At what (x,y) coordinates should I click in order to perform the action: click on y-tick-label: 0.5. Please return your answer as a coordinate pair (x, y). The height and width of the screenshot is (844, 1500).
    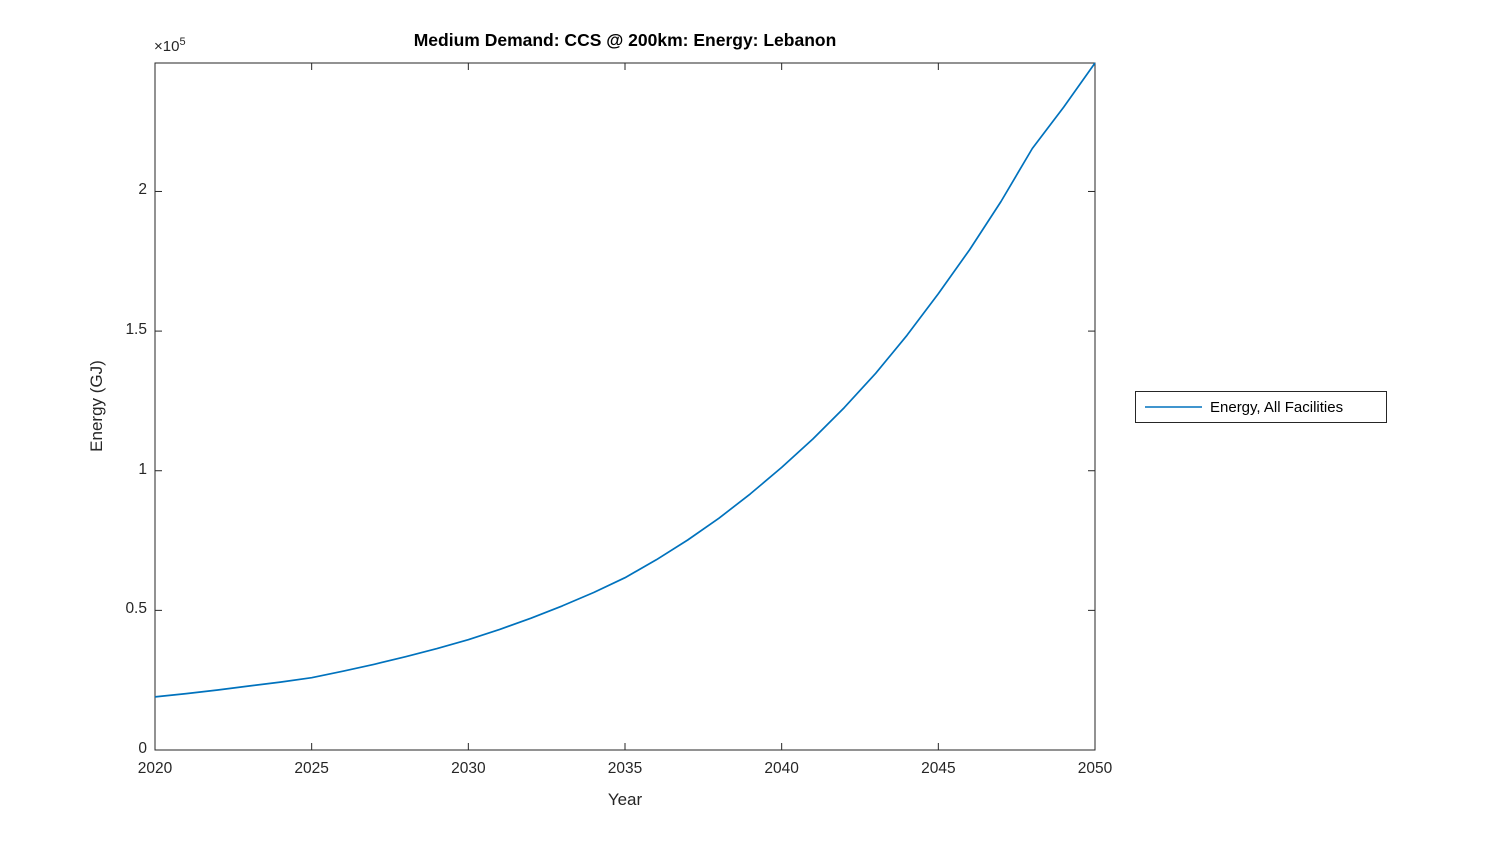
    Looking at the image, I should click on (136, 609).